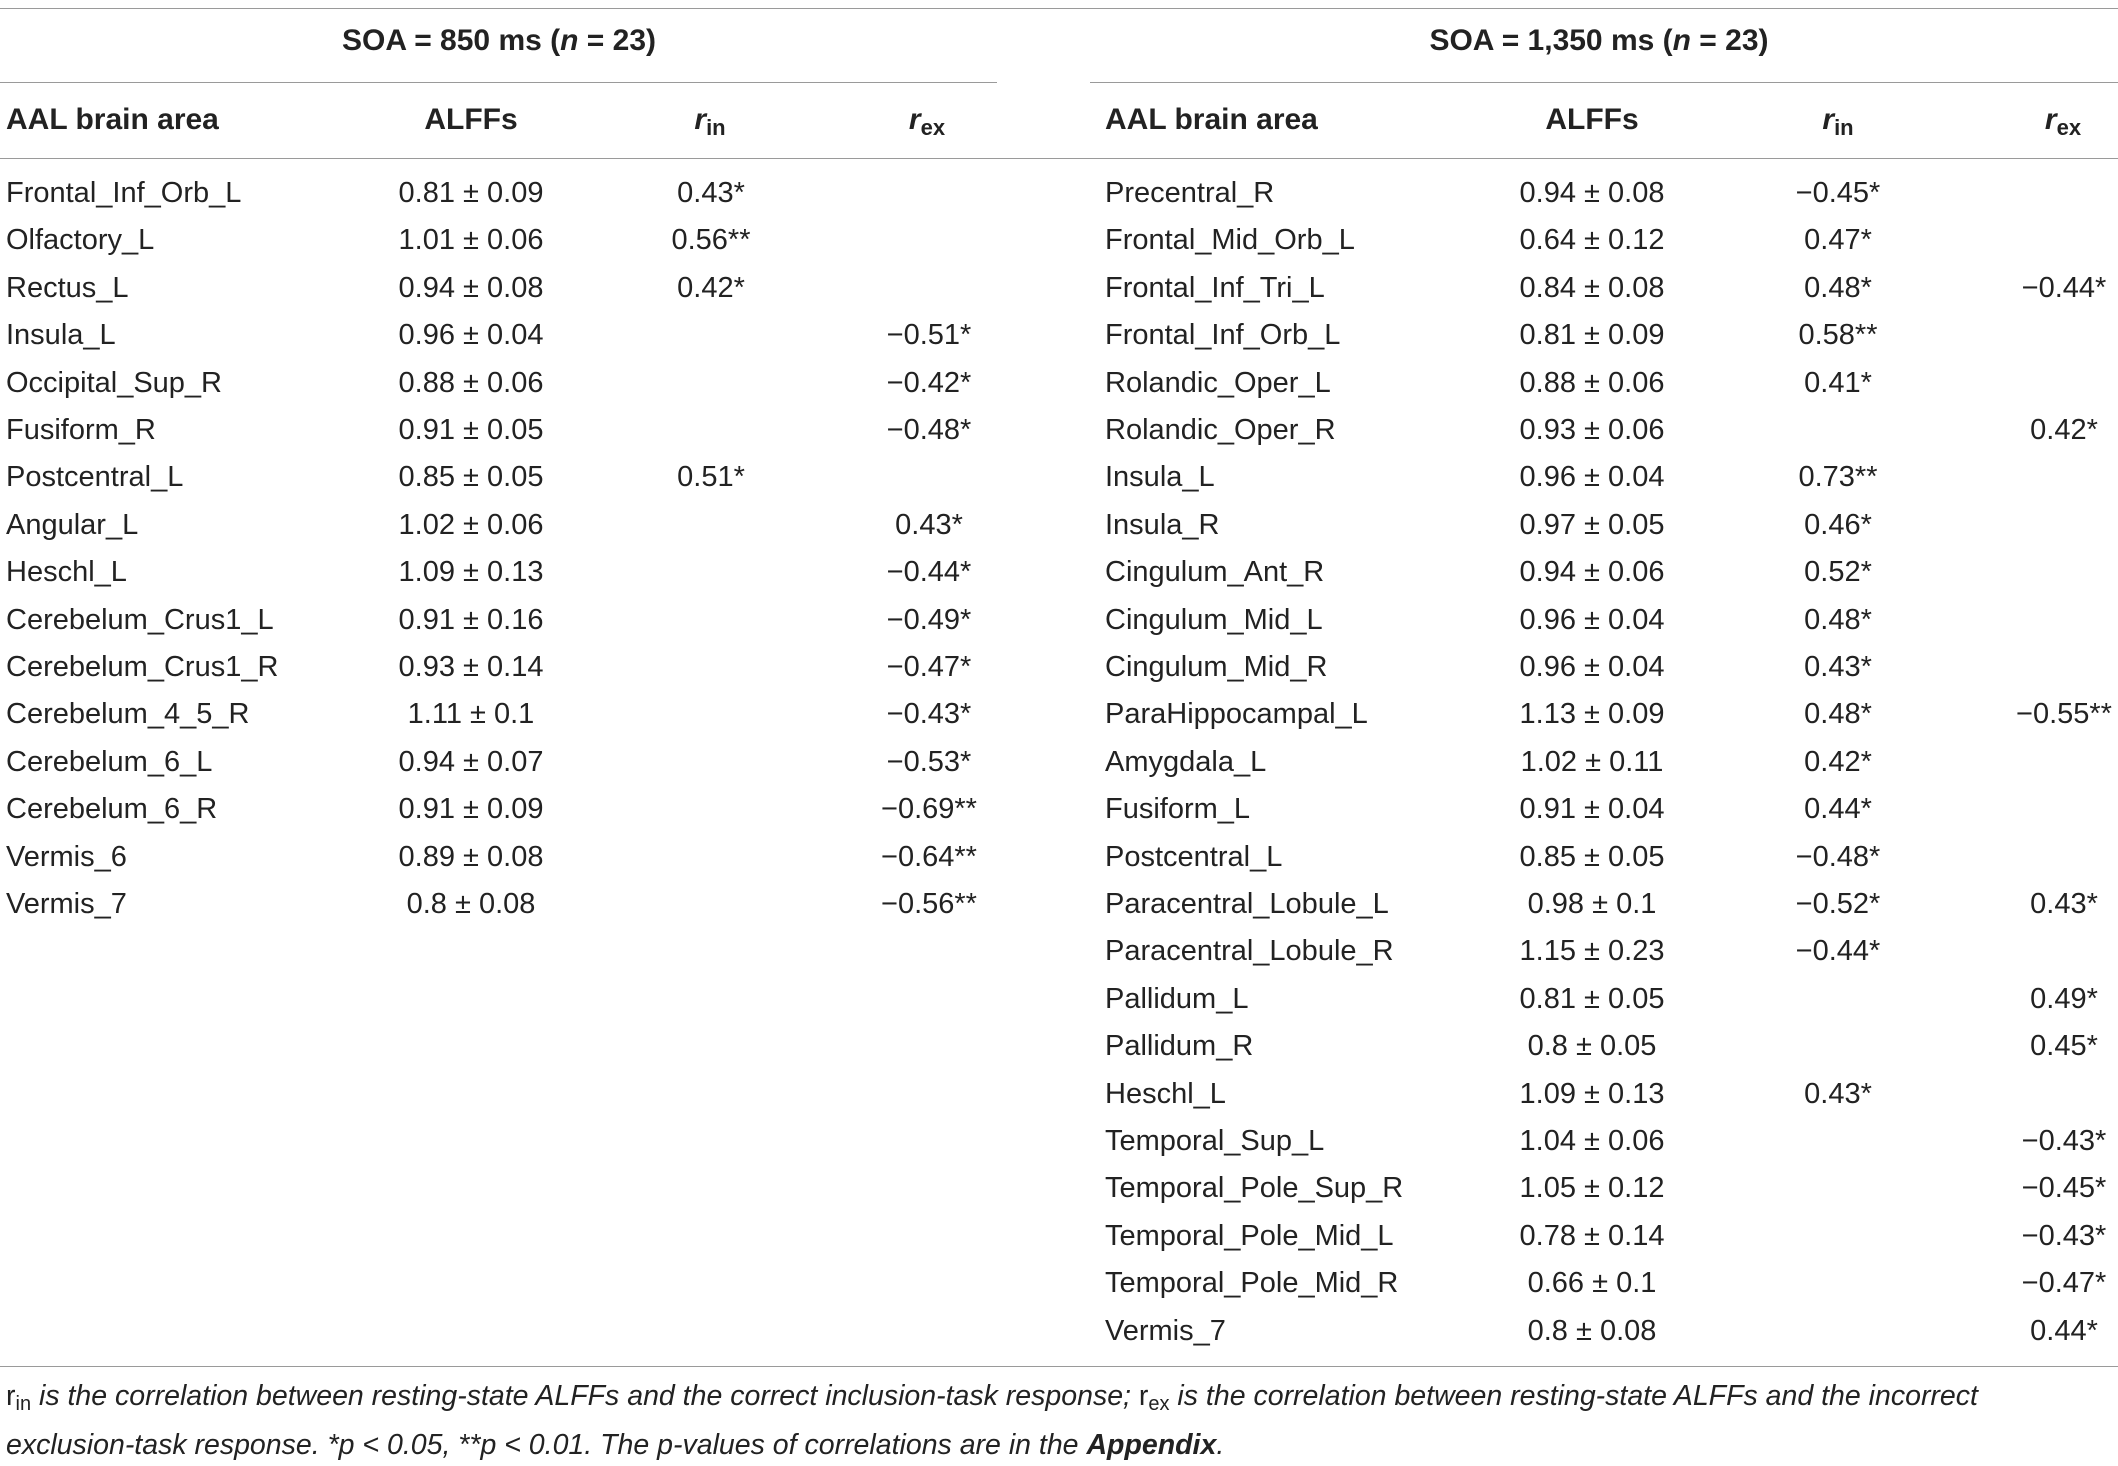  I want to click on cell-area: Temporal_Sup_L, so click(1215, 1141).